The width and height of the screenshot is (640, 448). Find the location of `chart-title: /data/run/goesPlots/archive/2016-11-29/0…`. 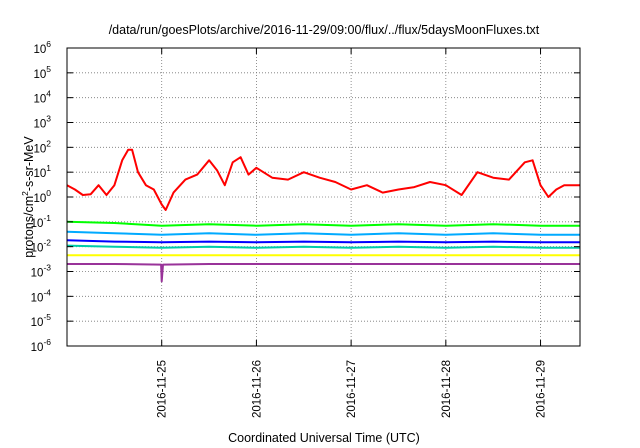

chart-title: /data/run/goesPlots/archive/2016-11-29/0… is located at coordinates (324, 30).